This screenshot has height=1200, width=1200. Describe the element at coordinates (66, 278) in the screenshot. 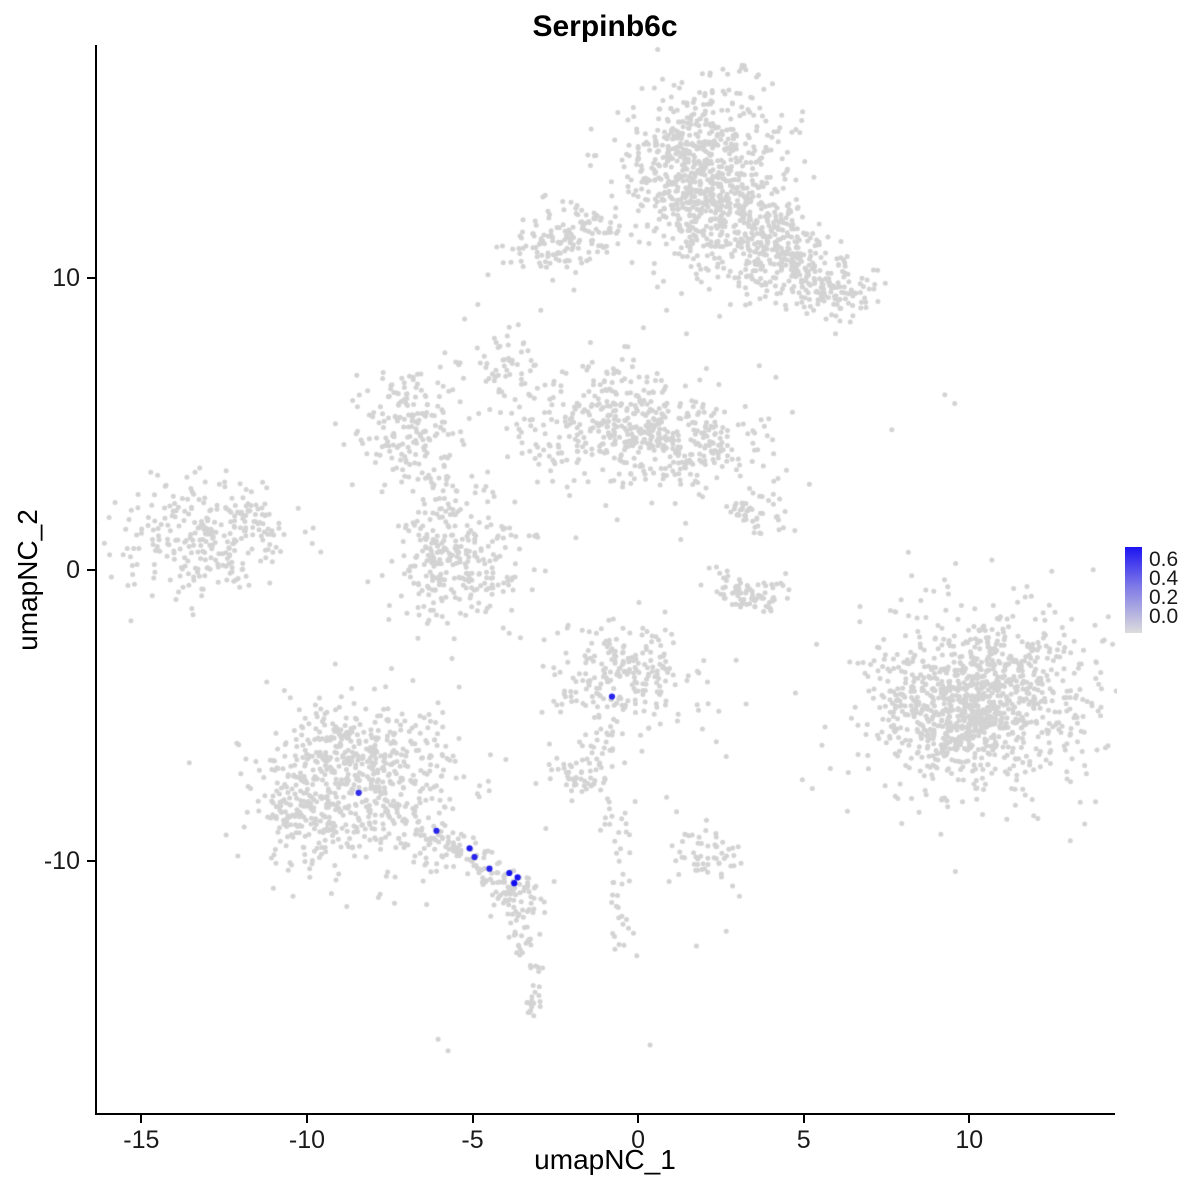

I see `y-tick-label: 10` at that location.